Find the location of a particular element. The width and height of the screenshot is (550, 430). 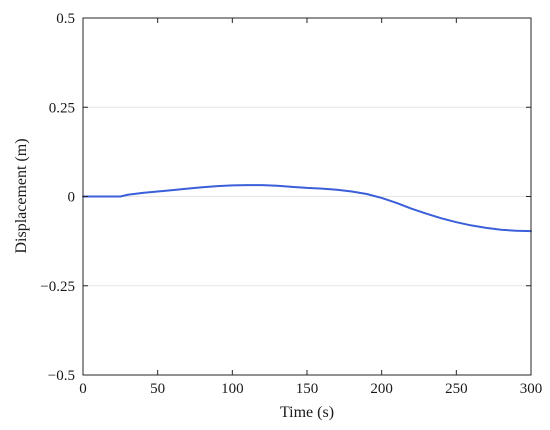

series-layer is located at coordinates (307, 208).